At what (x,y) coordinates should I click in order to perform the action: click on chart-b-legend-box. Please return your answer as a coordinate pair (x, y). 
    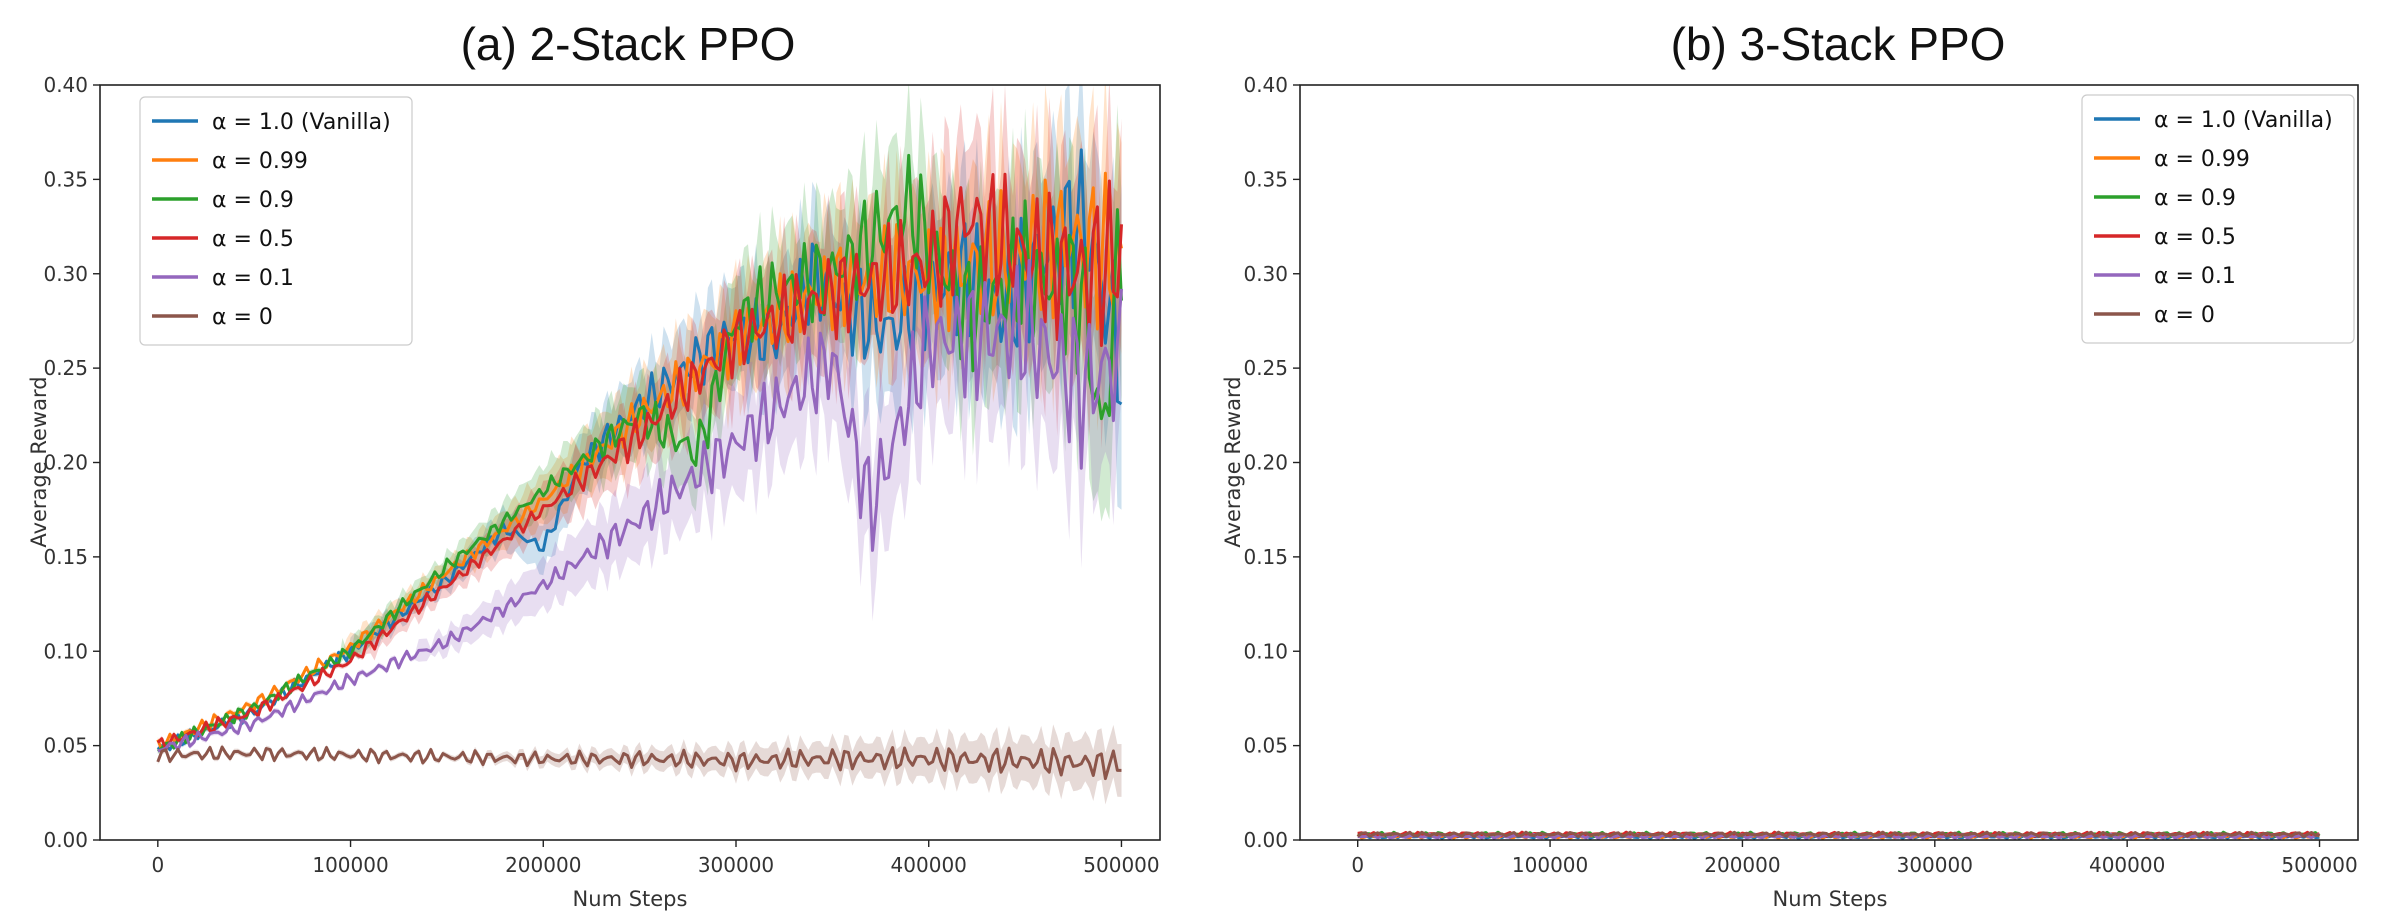
    Looking at the image, I should click on (2218, 219).